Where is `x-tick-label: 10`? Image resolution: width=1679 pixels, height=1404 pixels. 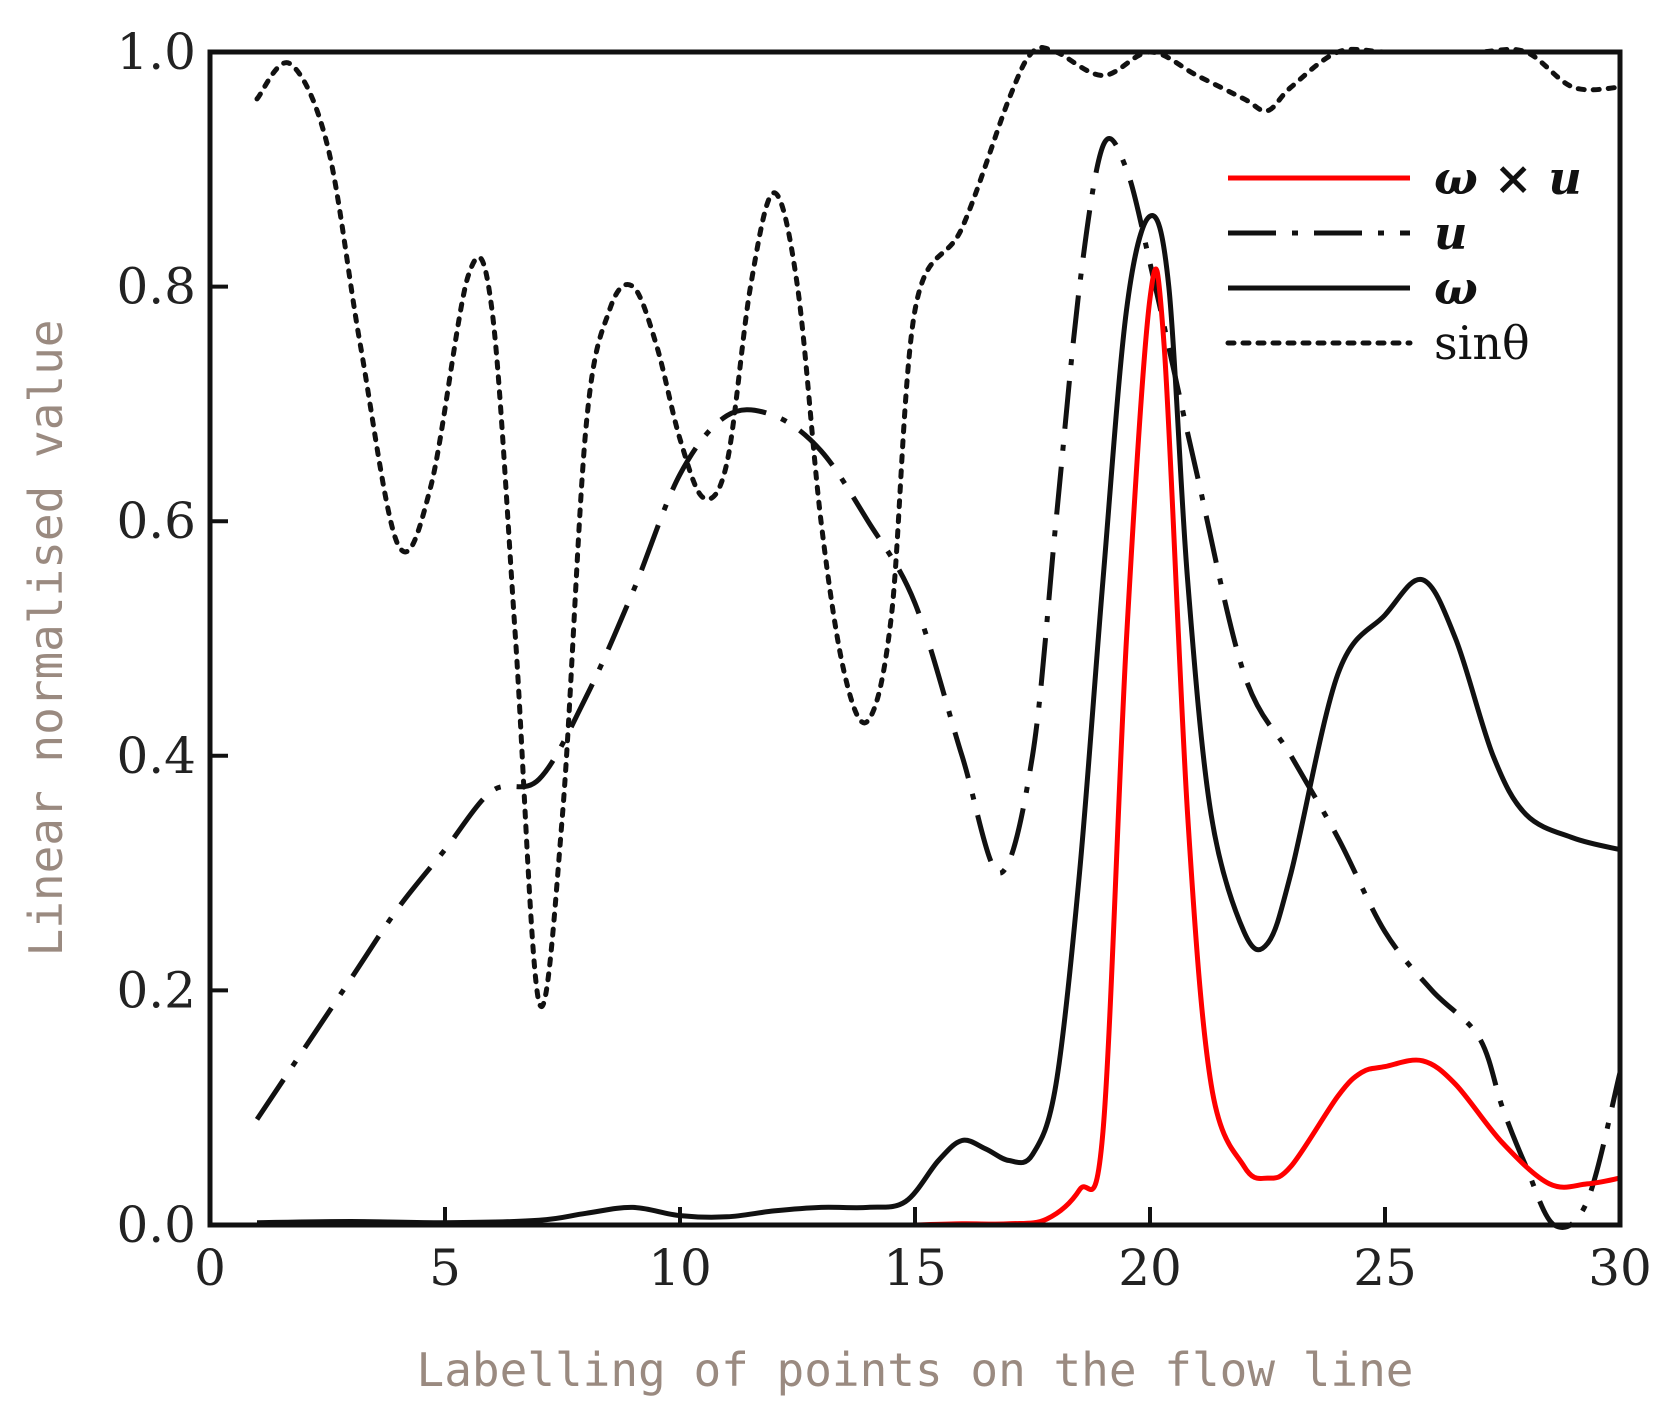 x-tick-label: 10 is located at coordinates (680, 1268).